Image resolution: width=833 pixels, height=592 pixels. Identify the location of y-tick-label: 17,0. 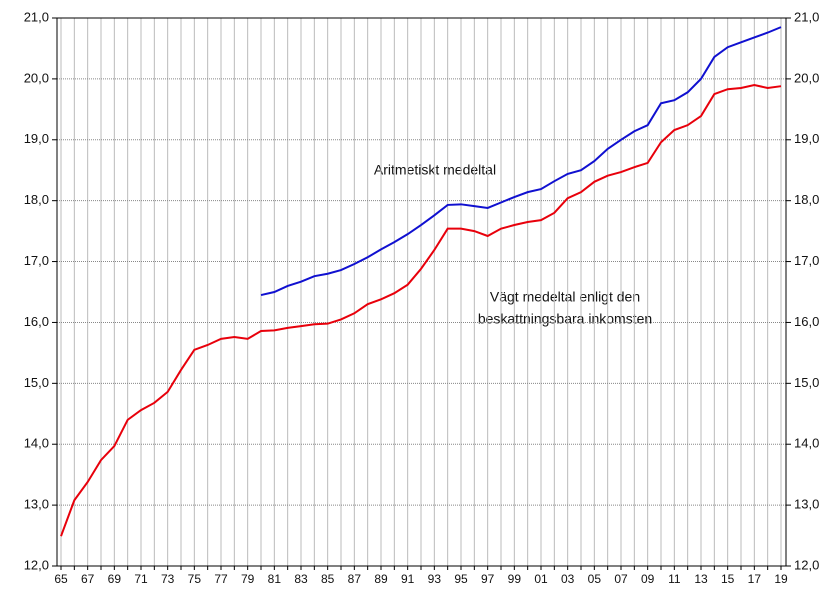
(36, 260).